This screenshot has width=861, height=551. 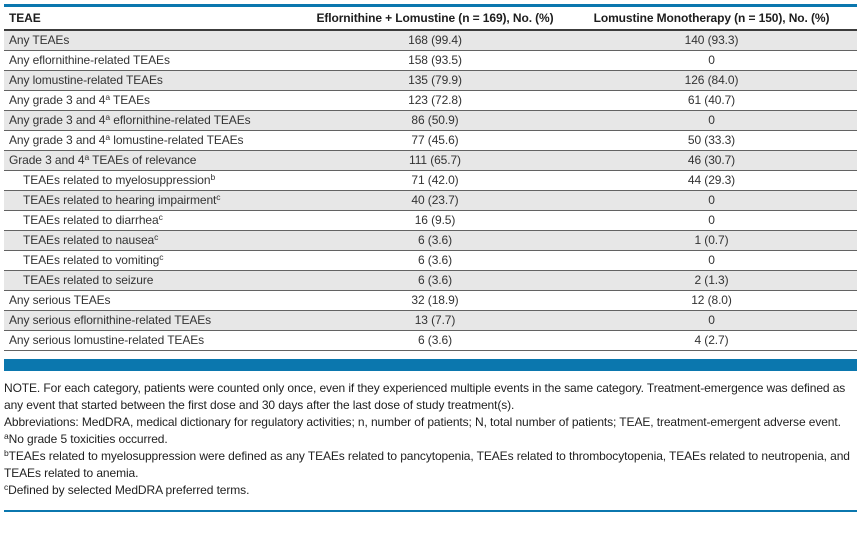 I want to click on value-cell-lomustine: 50 (33.3), so click(x=711, y=140).